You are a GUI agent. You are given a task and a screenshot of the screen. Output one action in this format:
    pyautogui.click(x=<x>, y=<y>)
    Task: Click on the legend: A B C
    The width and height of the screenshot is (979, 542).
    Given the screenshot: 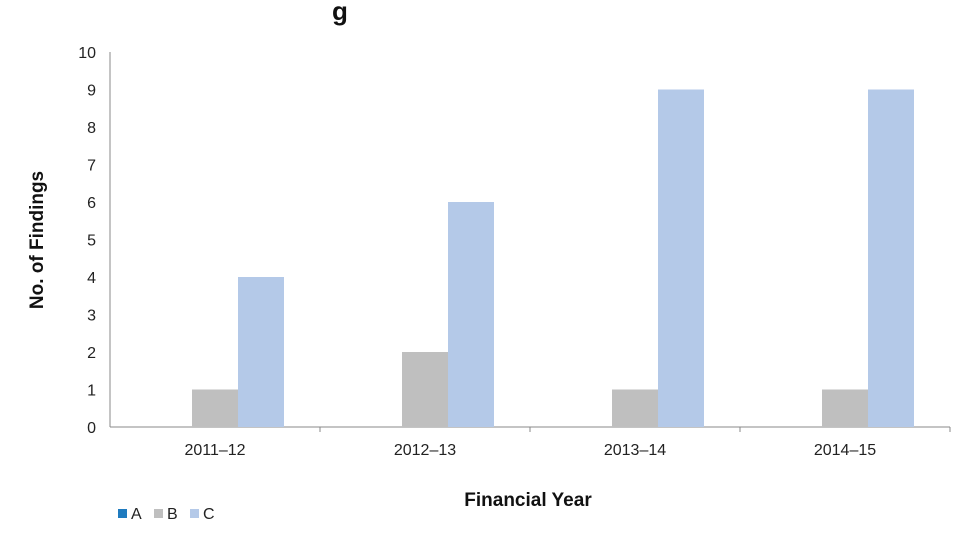 What is the action you would take?
    pyautogui.click(x=166, y=514)
    